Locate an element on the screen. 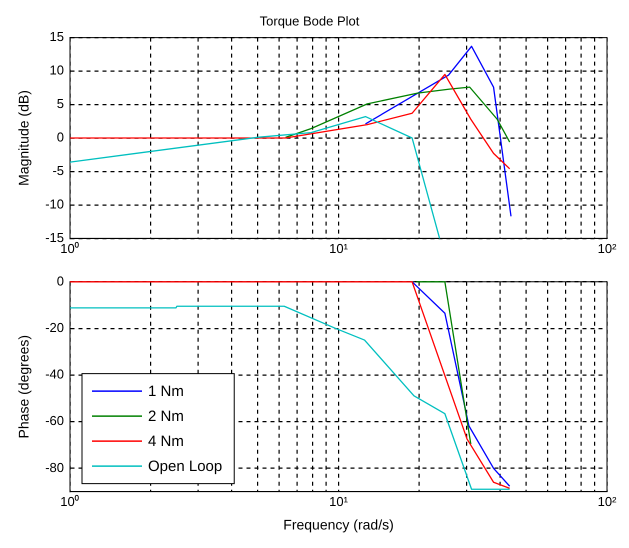 The image size is (629, 548). y-axis-title: Phase (degrees) is located at coordinates (23, 386).